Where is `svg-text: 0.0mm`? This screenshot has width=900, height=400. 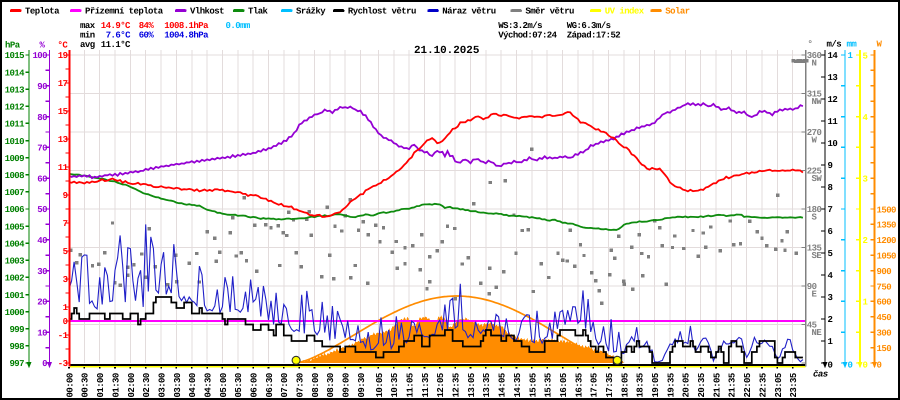
svg-text: 0.0mm is located at coordinates (238, 26).